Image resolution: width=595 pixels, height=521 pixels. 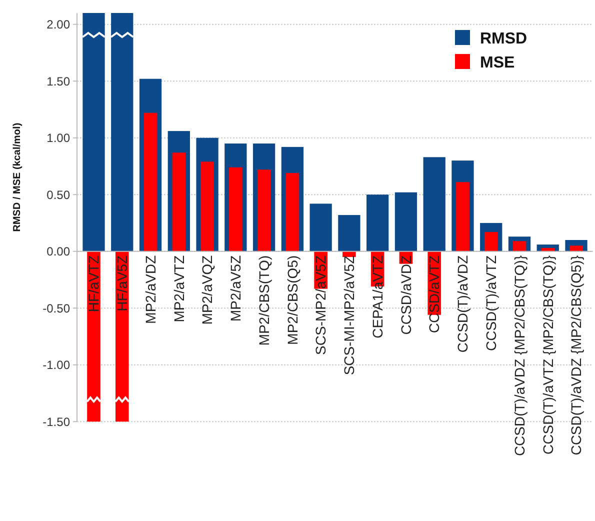 I want to click on y-axis-title: RMSD / MSE (kcal/mol), so click(x=17, y=177).